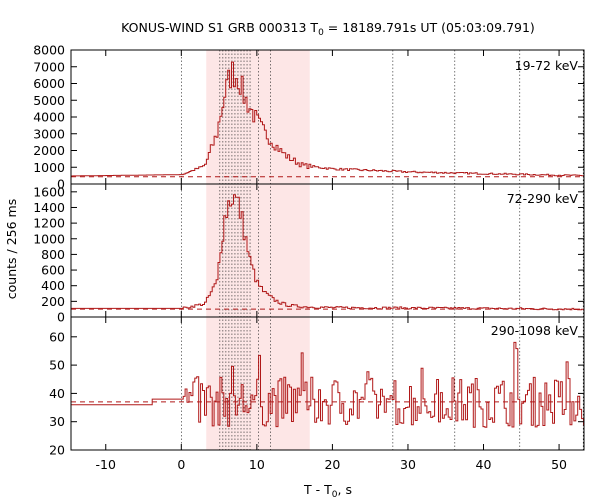  Describe the element at coordinates (11, 249) in the screenshot. I see `y-axis-label: counts / 256 ms` at that location.